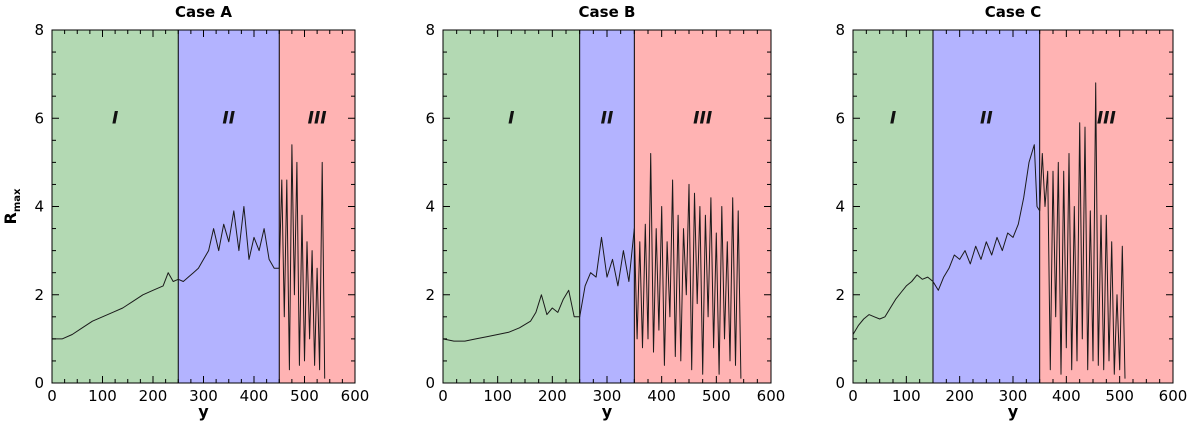 The image size is (1200, 424). Describe the element at coordinates (607, 12) in the screenshot. I see `chart-title: Case B` at that location.